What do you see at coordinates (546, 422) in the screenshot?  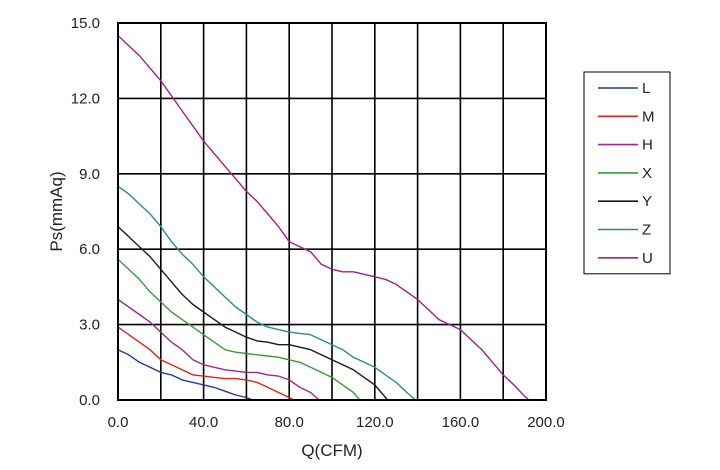 I see `x-tick-label: 200.0` at bounding box center [546, 422].